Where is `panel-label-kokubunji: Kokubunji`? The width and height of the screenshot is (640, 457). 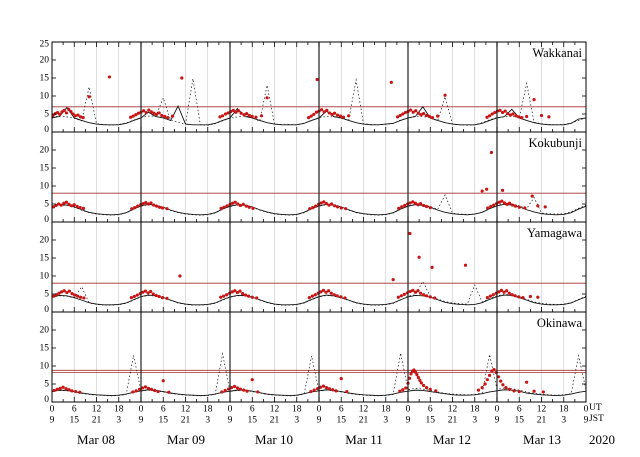 panel-label-kokubunji: Kokubunji is located at coordinates (555, 143).